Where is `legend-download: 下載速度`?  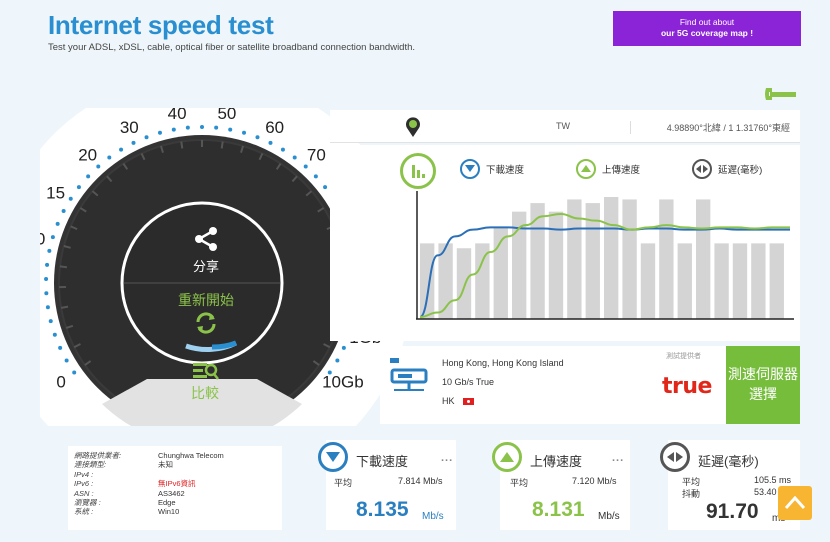
legend-download: 下載速度 is located at coordinates (492, 169).